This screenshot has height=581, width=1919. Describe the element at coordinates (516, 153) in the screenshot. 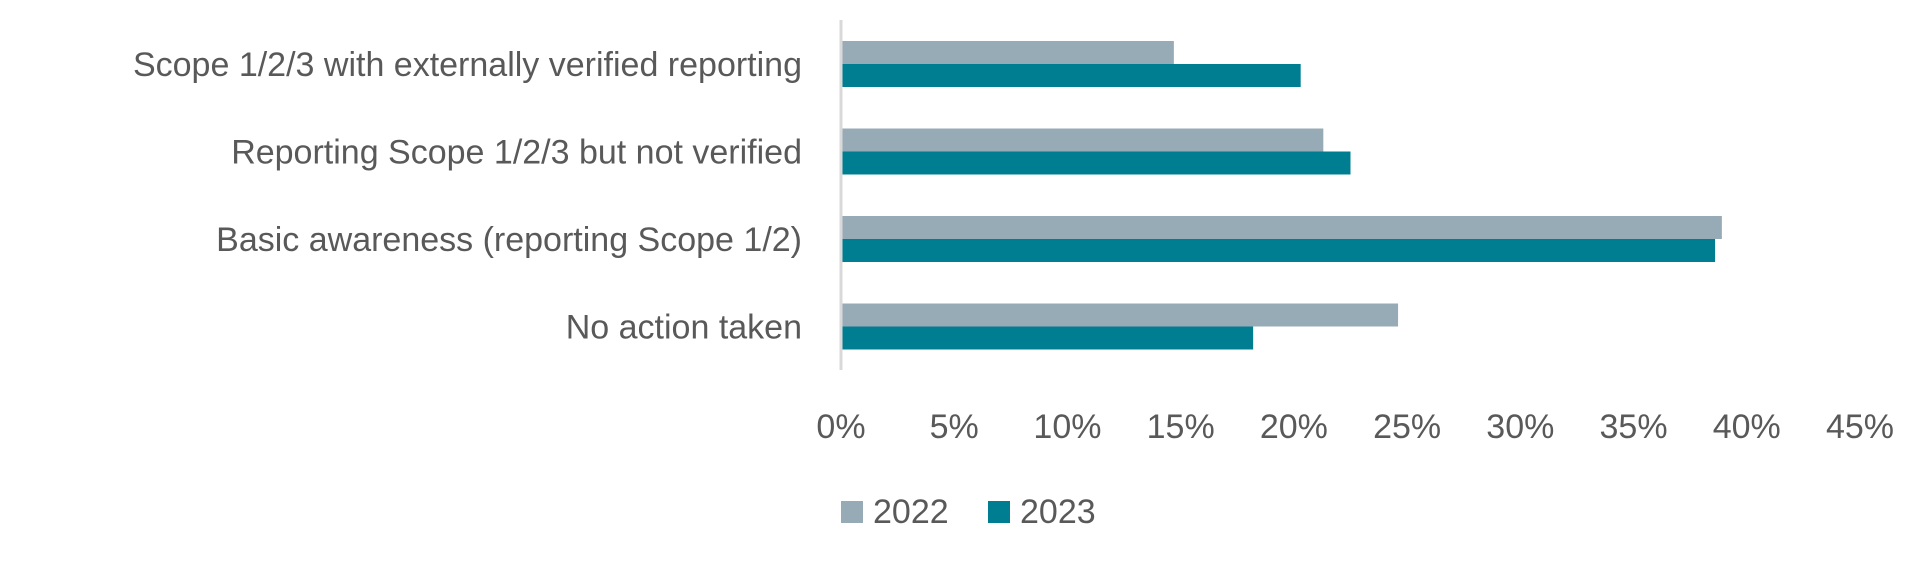

I see `category-label-1: Reporting Scope 1/2/3 but not verified` at that location.